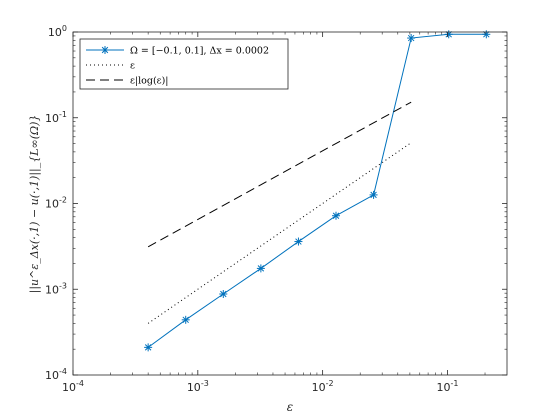  What do you see at coordinates (80, 383) in the screenshot?
I see `x-tick-exponent: -4` at bounding box center [80, 383].